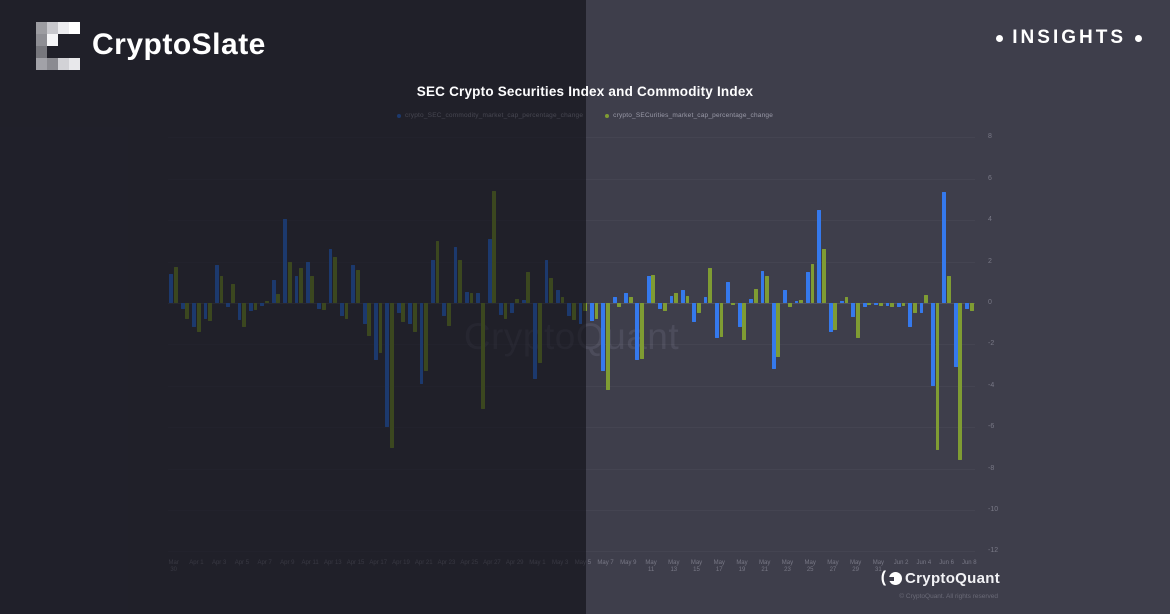  Describe the element at coordinates (901, 563) in the screenshot. I see `x-axis-tick-label: Jun 2` at that location.